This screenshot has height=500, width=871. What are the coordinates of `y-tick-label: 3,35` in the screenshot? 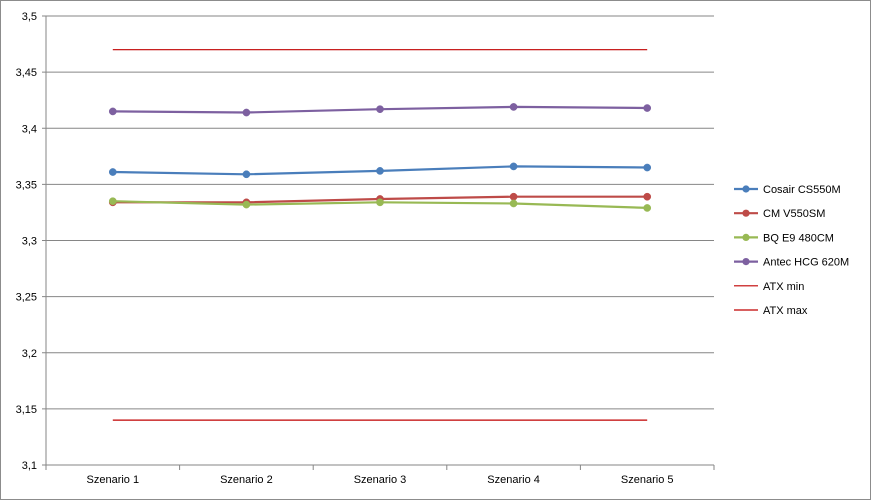 It's located at (26, 185).